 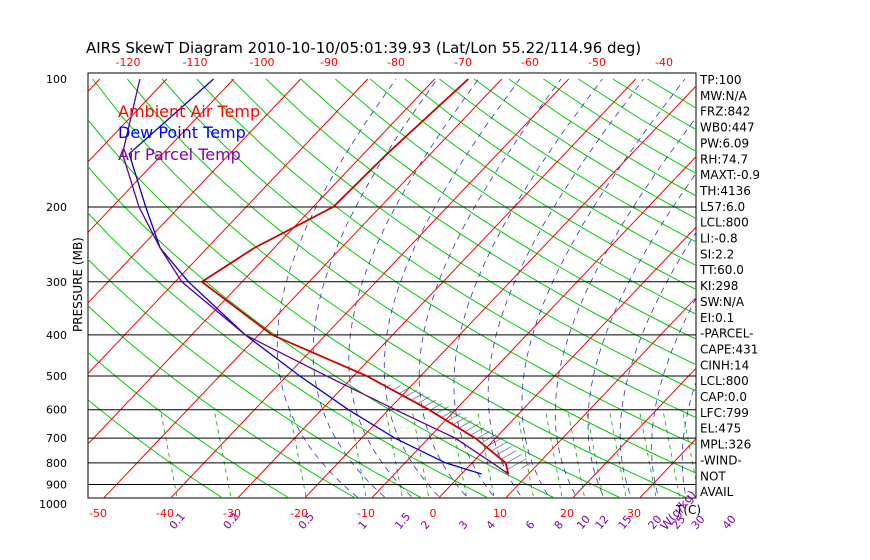 What do you see at coordinates (730, 175) in the screenshot?
I see `stat-line: MAXT:-0.9` at bounding box center [730, 175].